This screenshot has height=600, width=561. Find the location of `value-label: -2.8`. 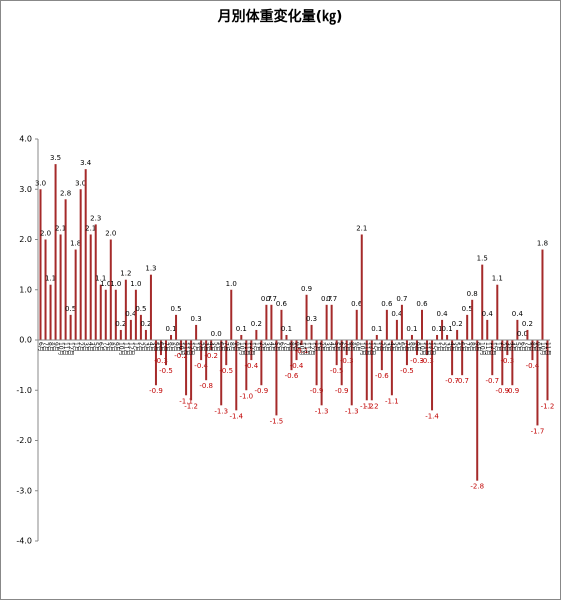

value-label: -2.8 is located at coordinates (477, 487).